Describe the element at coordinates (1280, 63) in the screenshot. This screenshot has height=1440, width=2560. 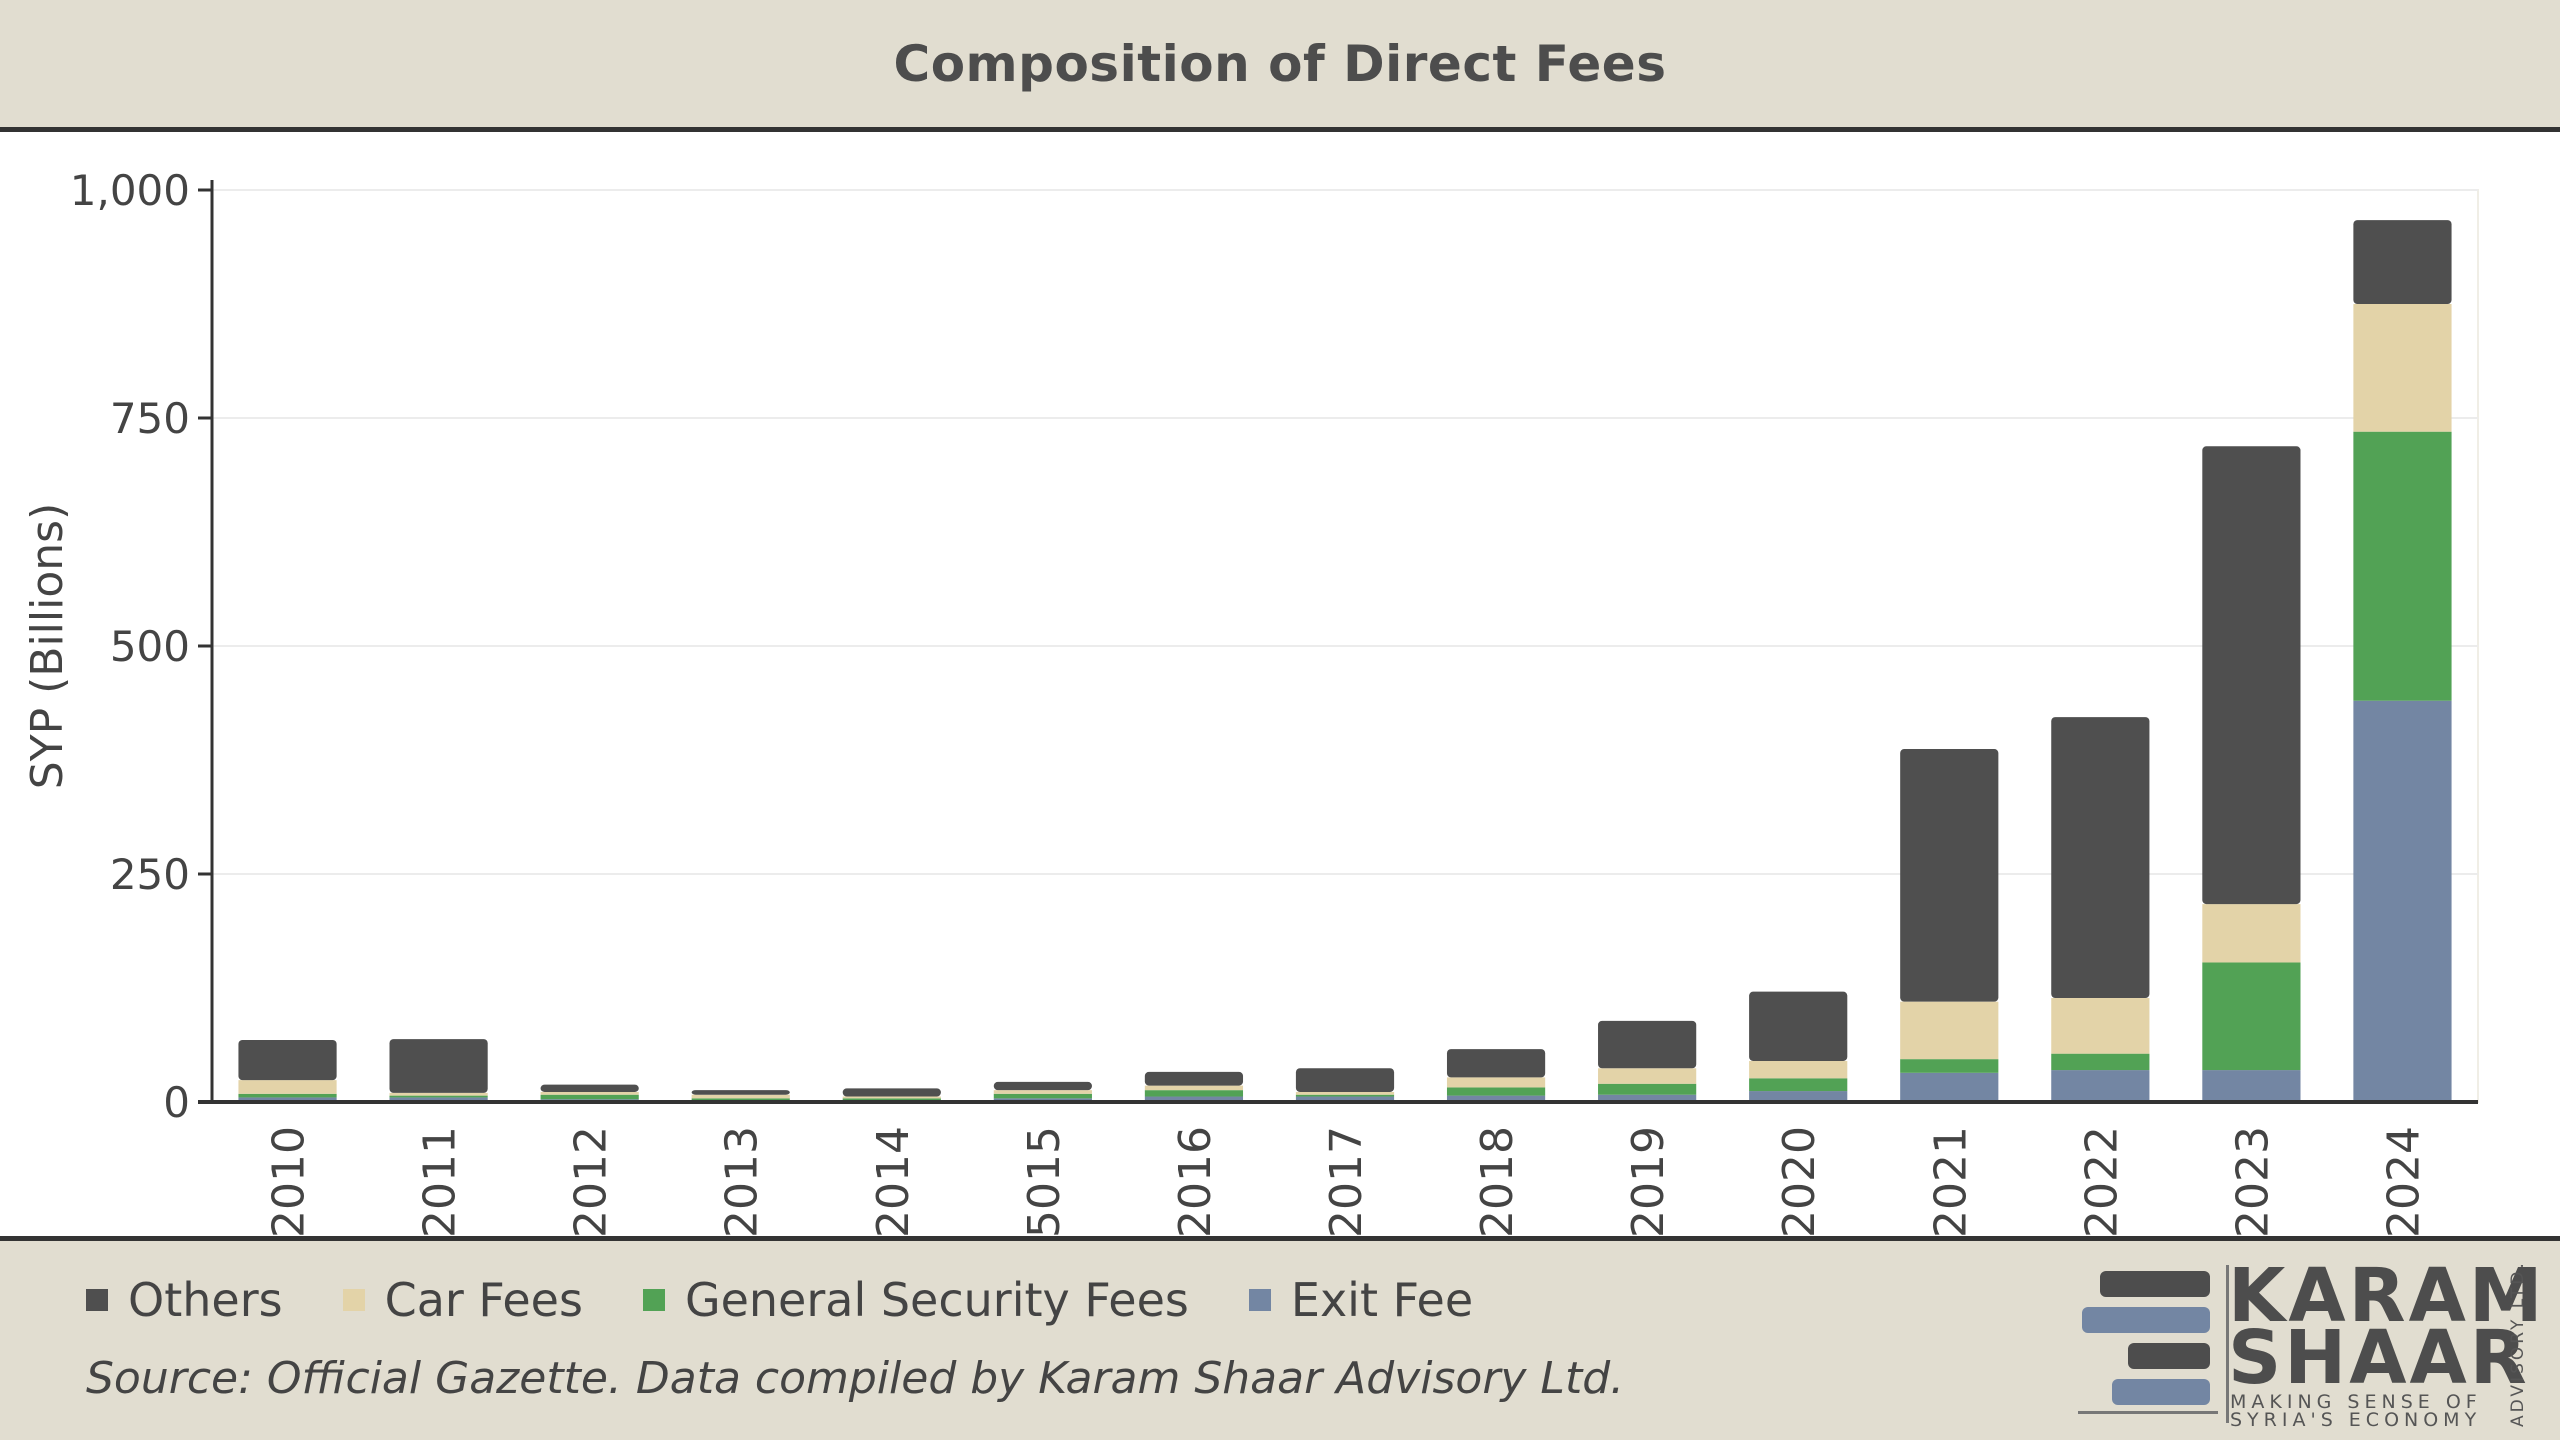
I see `chart-title: Composition of Direct Fees` at that location.